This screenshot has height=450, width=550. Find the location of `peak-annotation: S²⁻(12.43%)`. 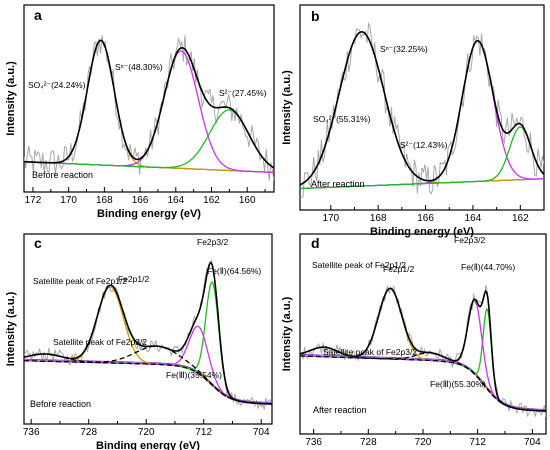

peak-annotation: S²⁻(12.43%) is located at coordinates (424, 145).